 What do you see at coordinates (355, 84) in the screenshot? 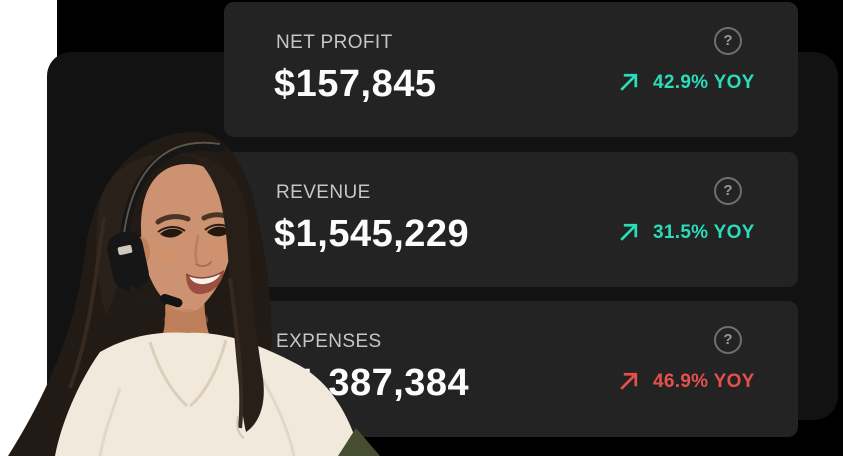
I see `metric-value: $157,845` at bounding box center [355, 84].